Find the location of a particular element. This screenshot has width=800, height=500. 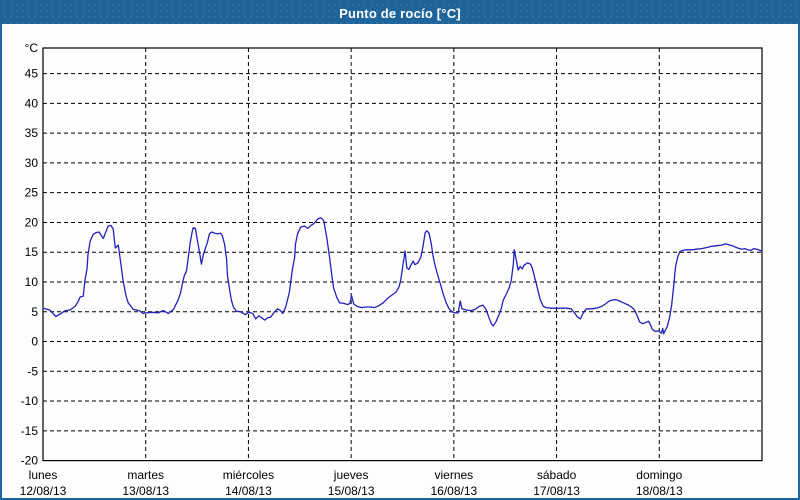

x-day-name-label: martes is located at coordinates (145, 475).